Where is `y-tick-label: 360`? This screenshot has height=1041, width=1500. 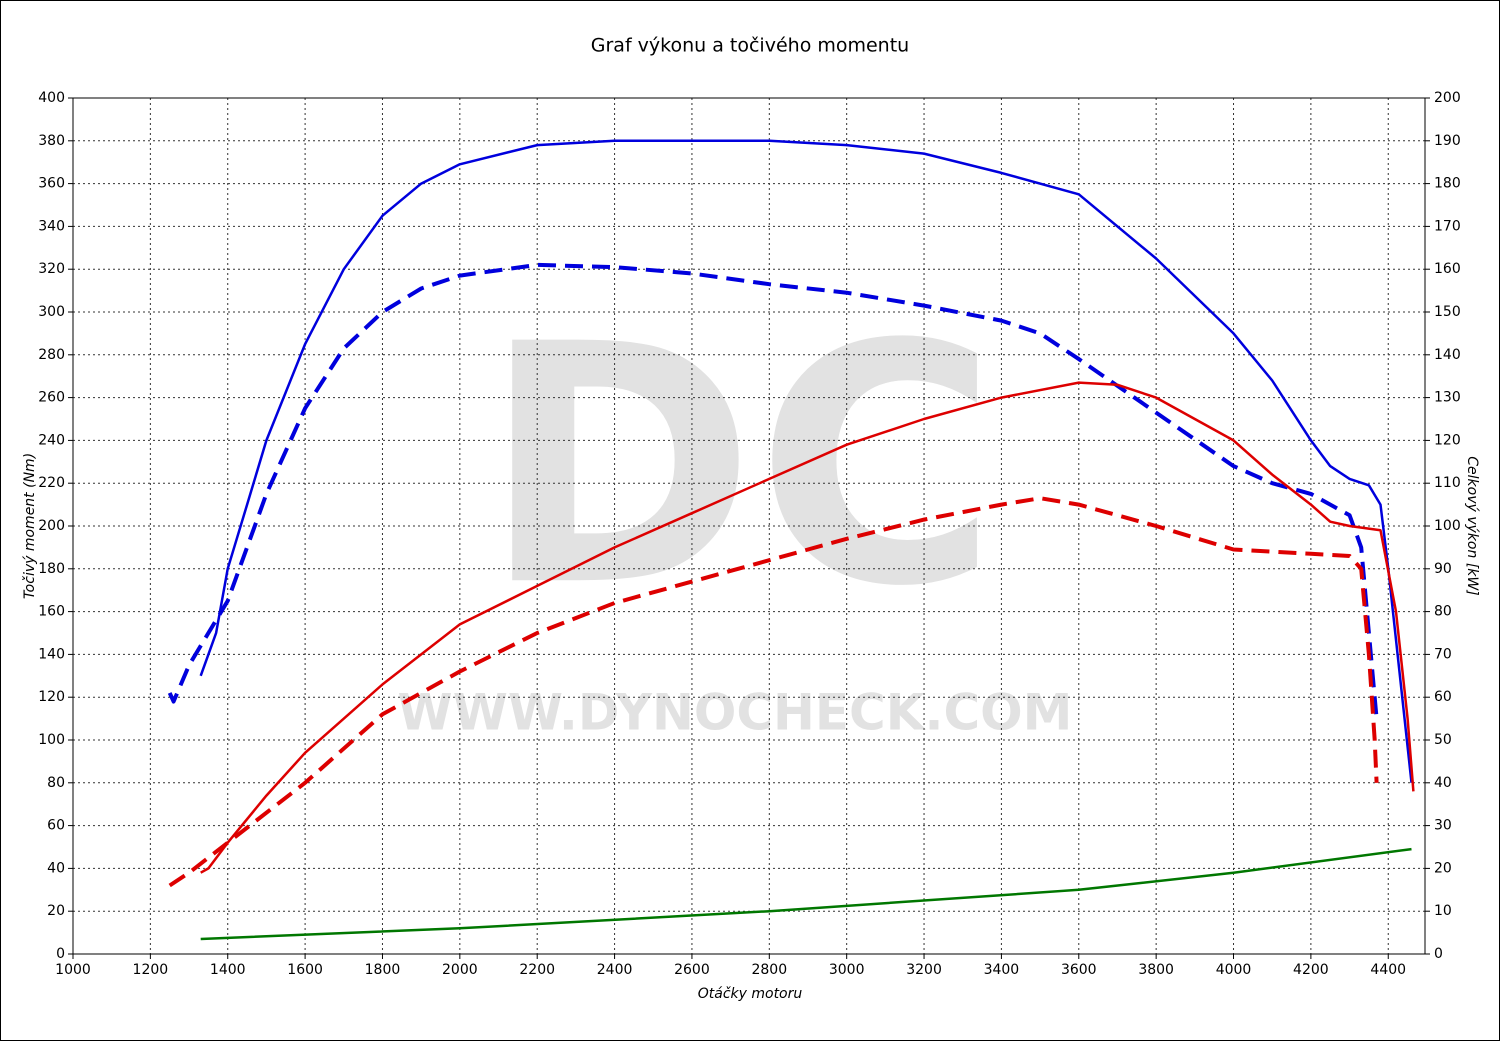
y-tick-label: 360 is located at coordinates (51, 184).